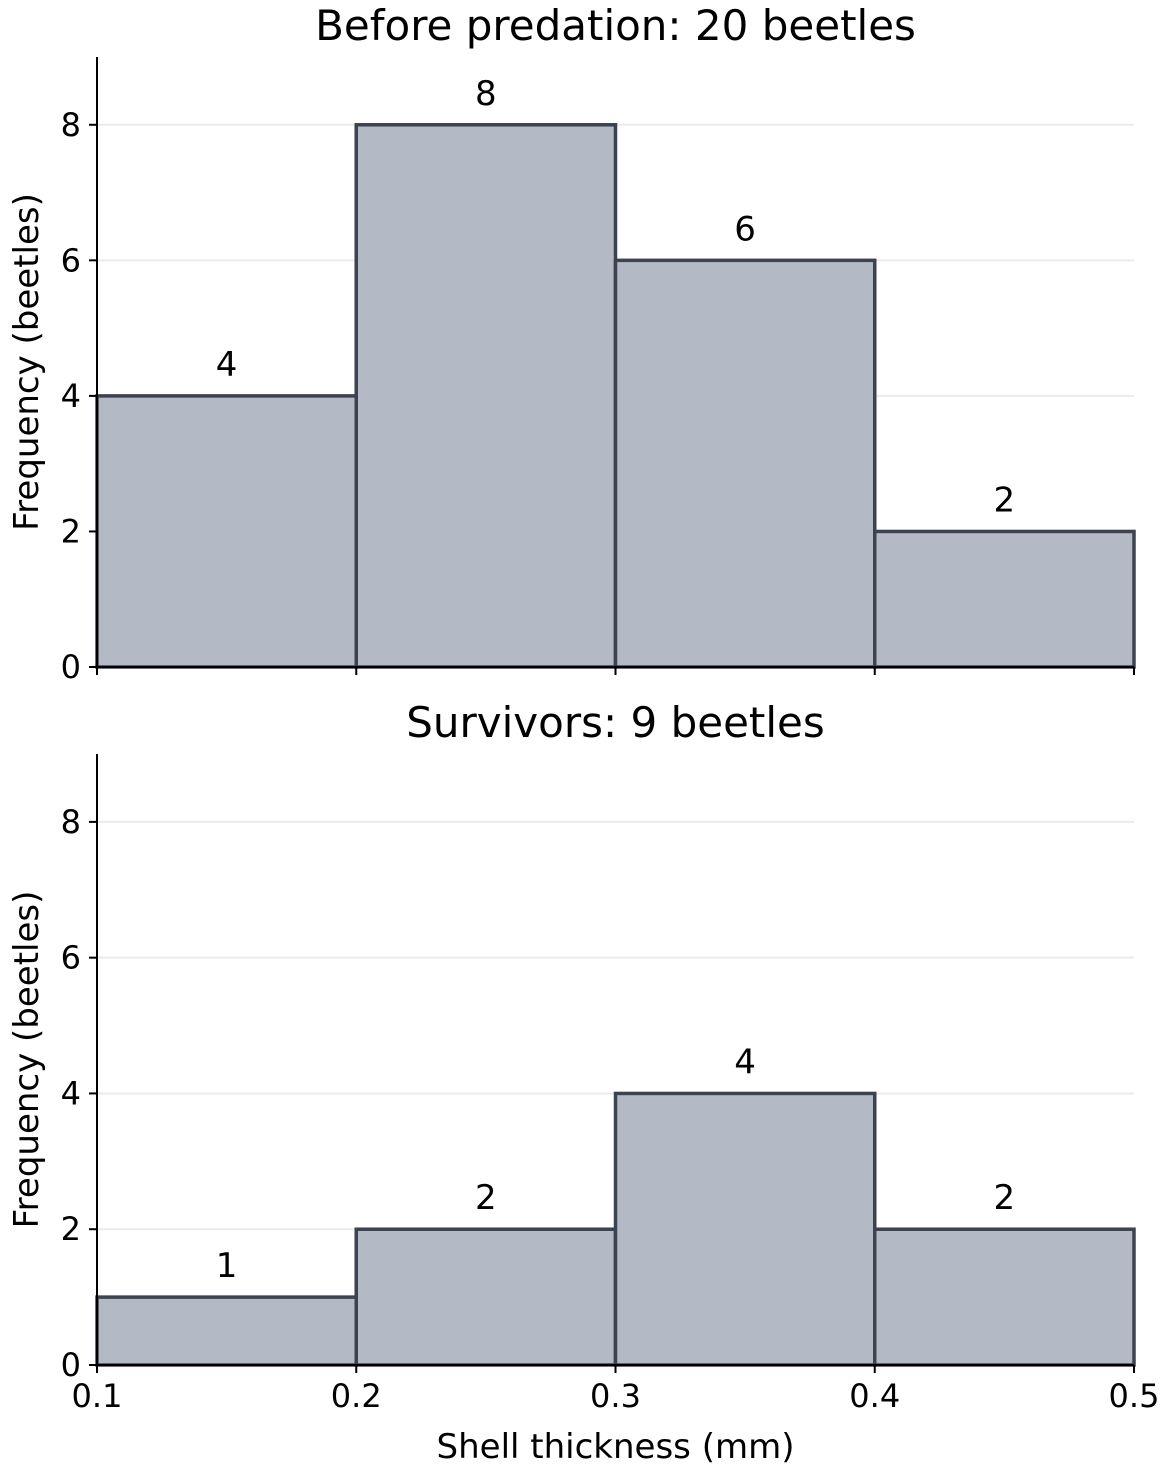 This screenshot has height=1481, width=1170. What do you see at coordinates (745, 229) in the screenshot?
I see `bar-value-label: 6` at bounding box center [745, 229].